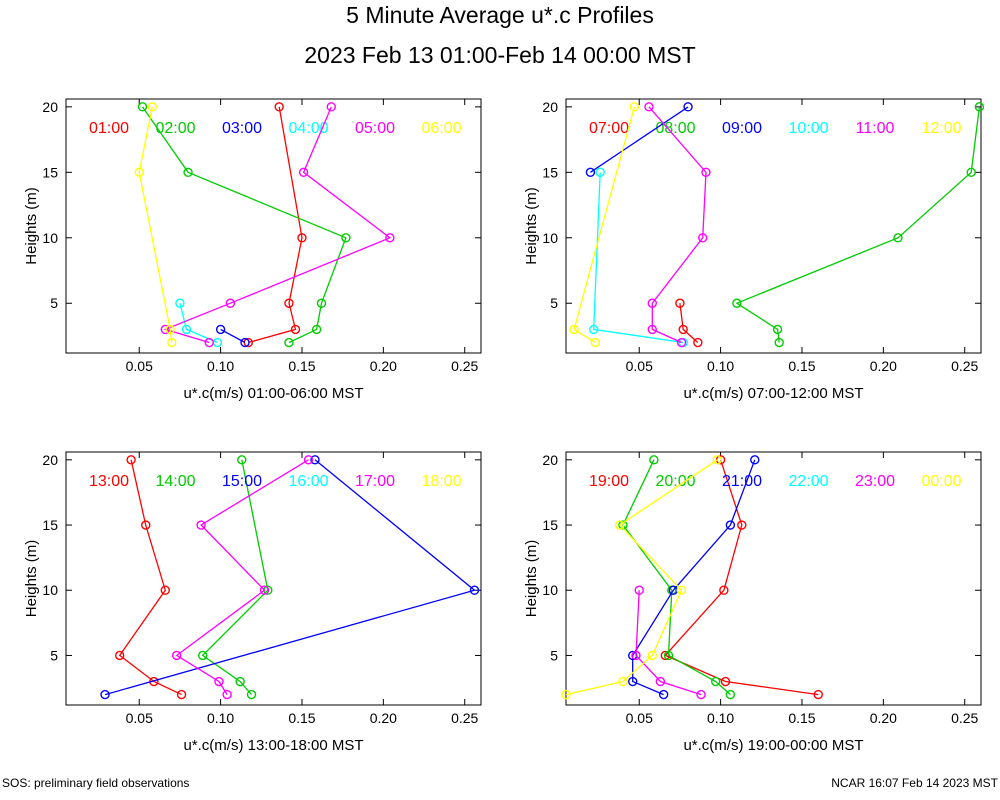 Image resolution: width=1000 pixels, height=800 pixels. What do you see at coordinates (175, 128) in the screenshot?
I see `legend-entry: 02:00` at bounding box center [175, 128].